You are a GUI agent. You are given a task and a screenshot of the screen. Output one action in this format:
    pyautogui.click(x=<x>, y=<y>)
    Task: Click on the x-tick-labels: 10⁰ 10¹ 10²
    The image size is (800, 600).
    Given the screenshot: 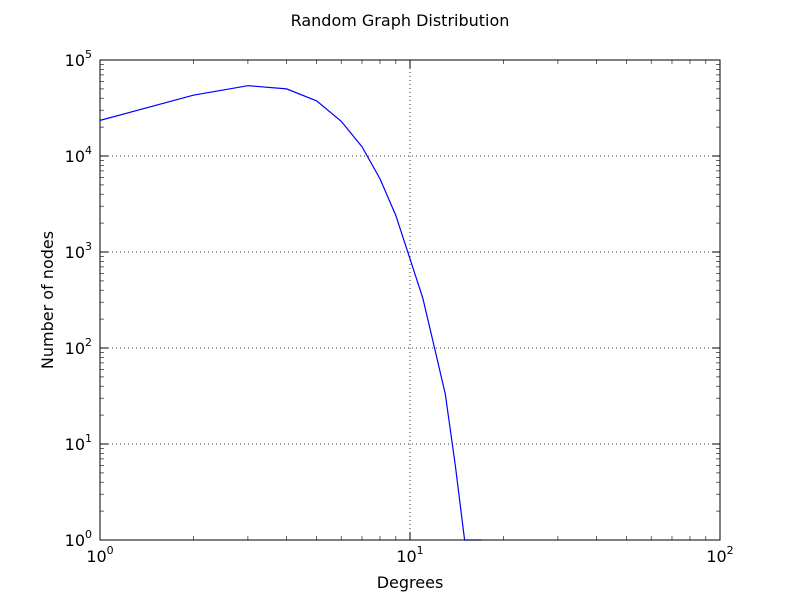 What is the action you would take?
    pyautogui.click(x=409, y=555)
    